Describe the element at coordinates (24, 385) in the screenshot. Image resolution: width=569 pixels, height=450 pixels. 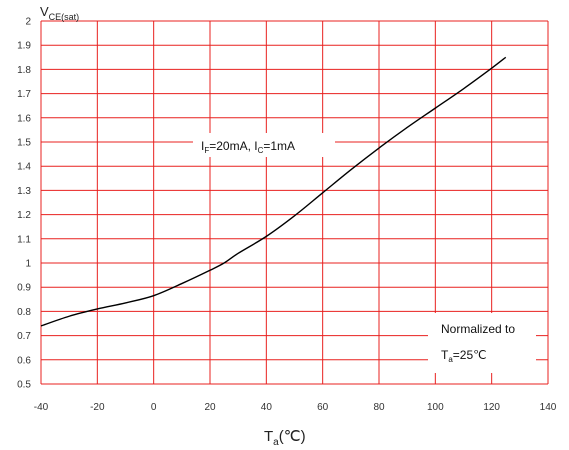
I see `y-tick-label: 0.5` at that location.